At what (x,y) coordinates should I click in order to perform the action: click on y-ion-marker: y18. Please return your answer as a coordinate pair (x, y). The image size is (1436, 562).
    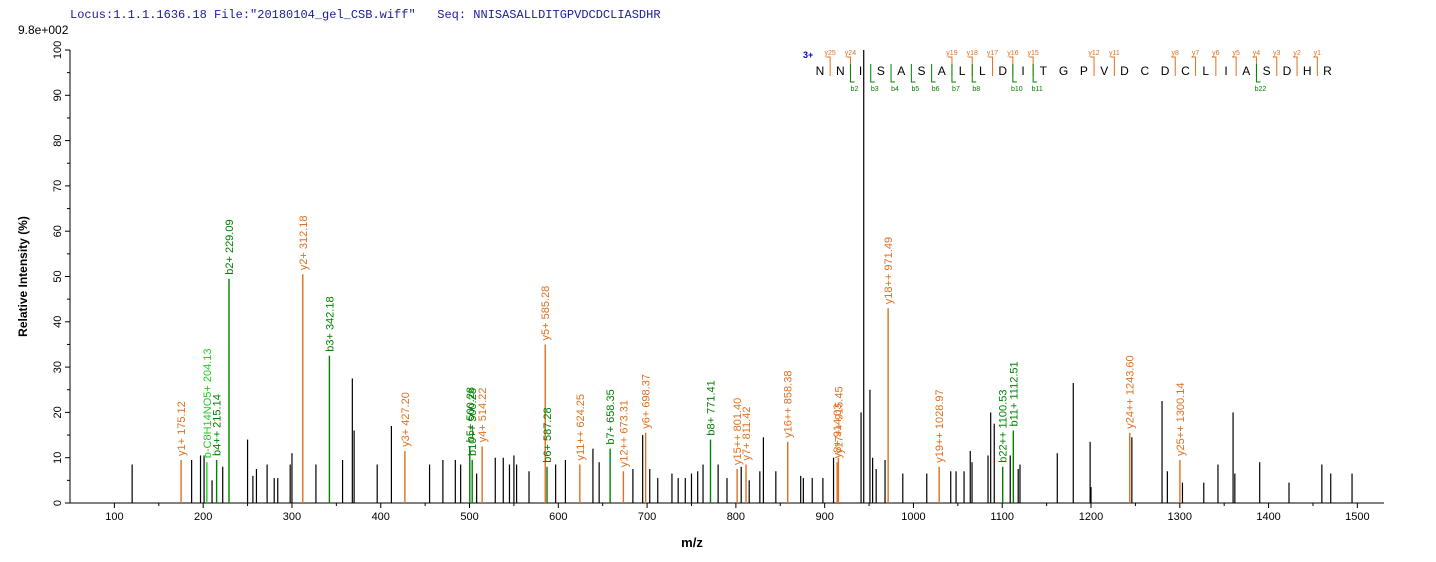
    Looking at the image, I should click on (972, 53).